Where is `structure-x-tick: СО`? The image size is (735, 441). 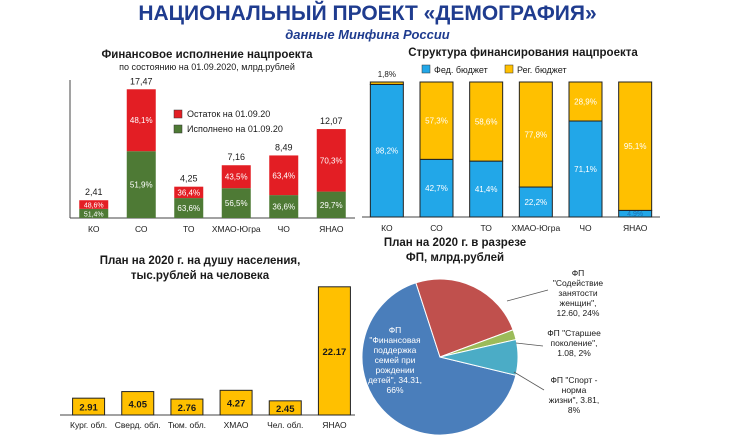
structure-x-tick: СО is located at coordinates (436, 228).